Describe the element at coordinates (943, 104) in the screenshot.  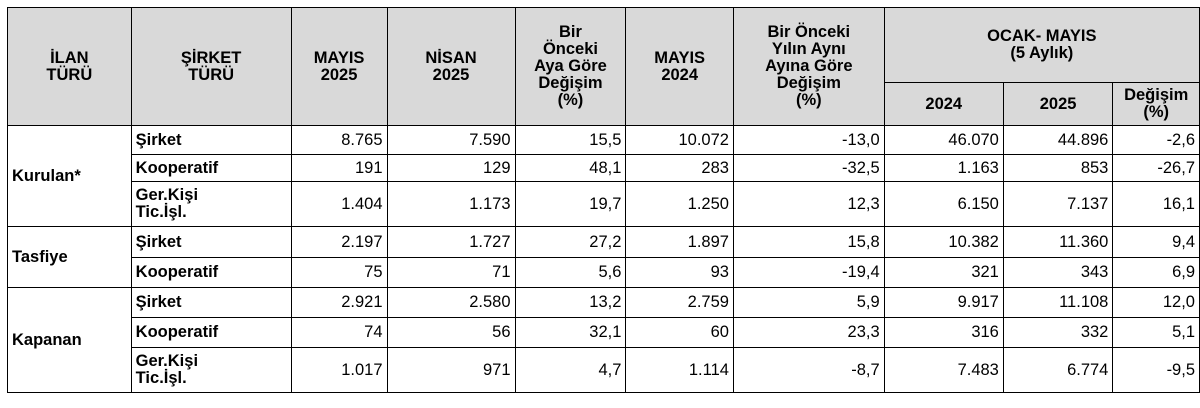
I see `header-2024: 2024` at that location.